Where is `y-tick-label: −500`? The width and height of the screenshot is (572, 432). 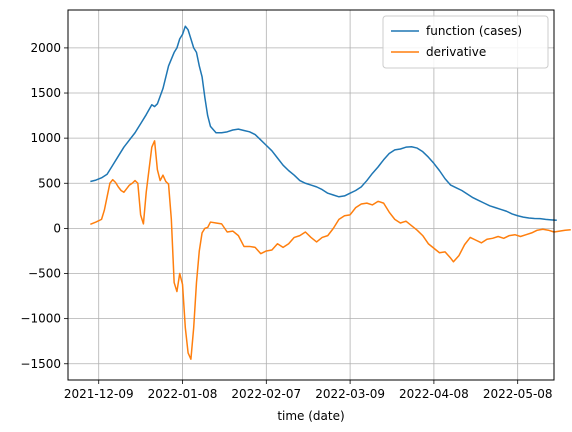
y-tick-label: −500 is located at coordinates (44, 274).